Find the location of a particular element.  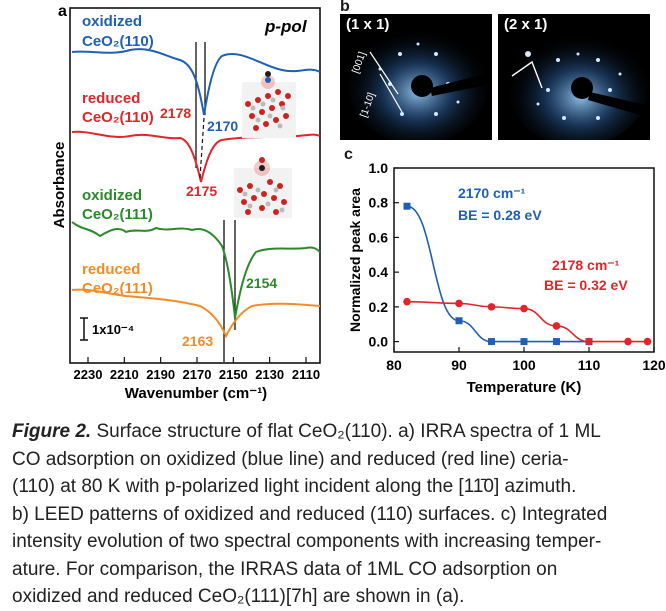

panel-a-xticks: 2230 2210 2190 2170 2150 2130 2110 is located at coordinates (197, 369).